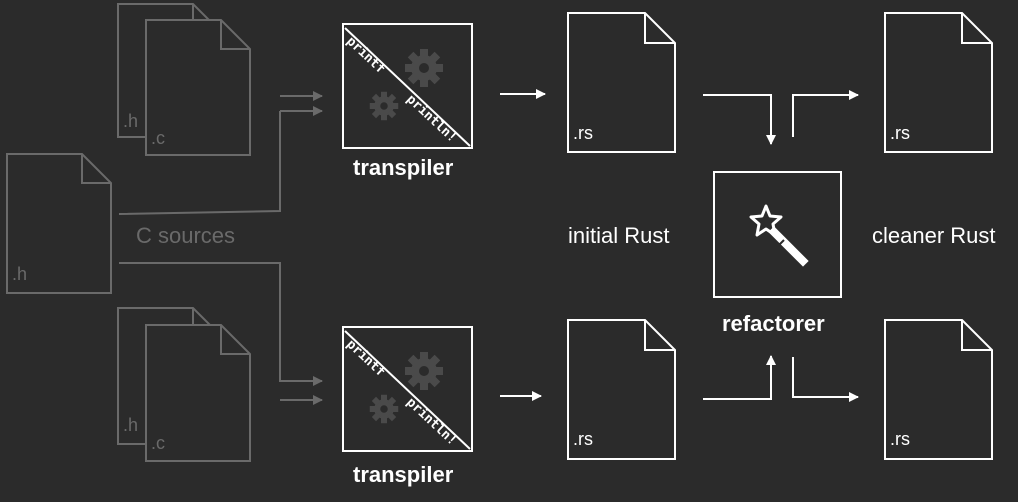 The height and width of the screenshot is (502, 1018). I want to click on c-sources-caption: C sources, so click(185, 236).